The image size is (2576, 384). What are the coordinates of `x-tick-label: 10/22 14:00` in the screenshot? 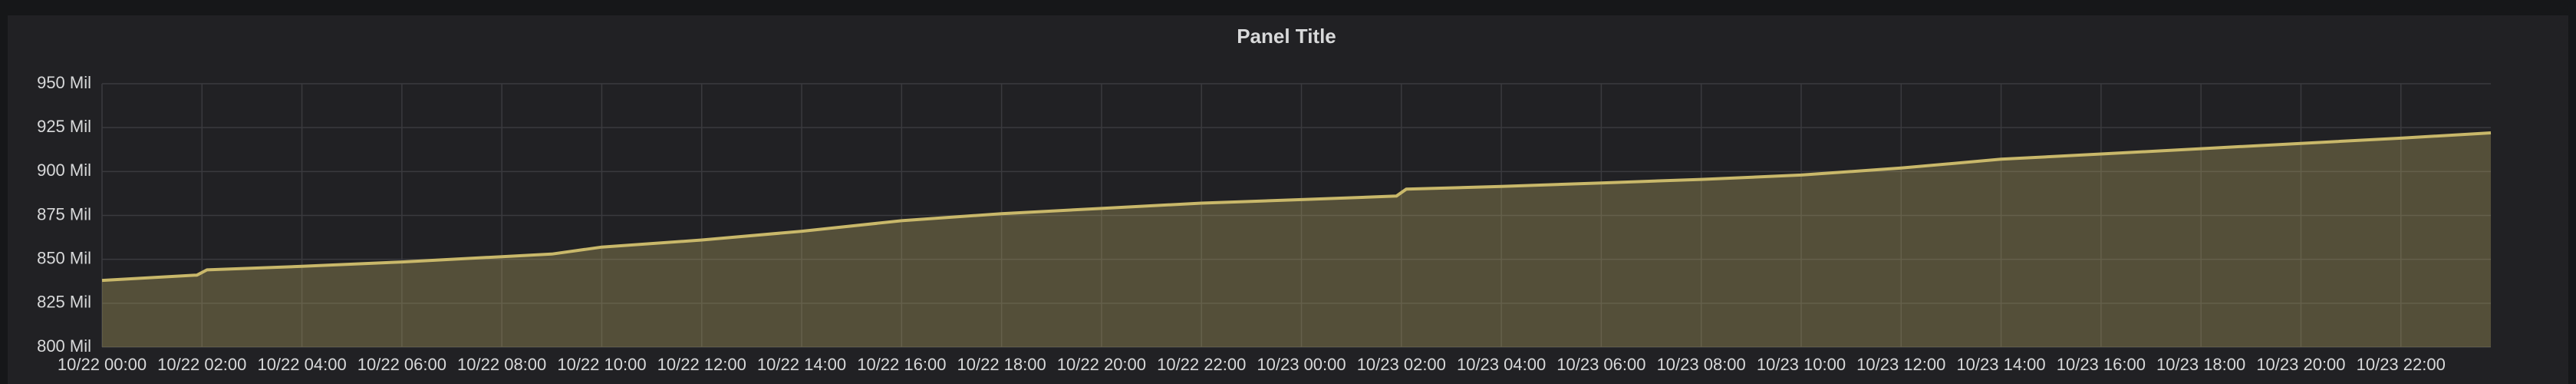 It's located at (801, 364).